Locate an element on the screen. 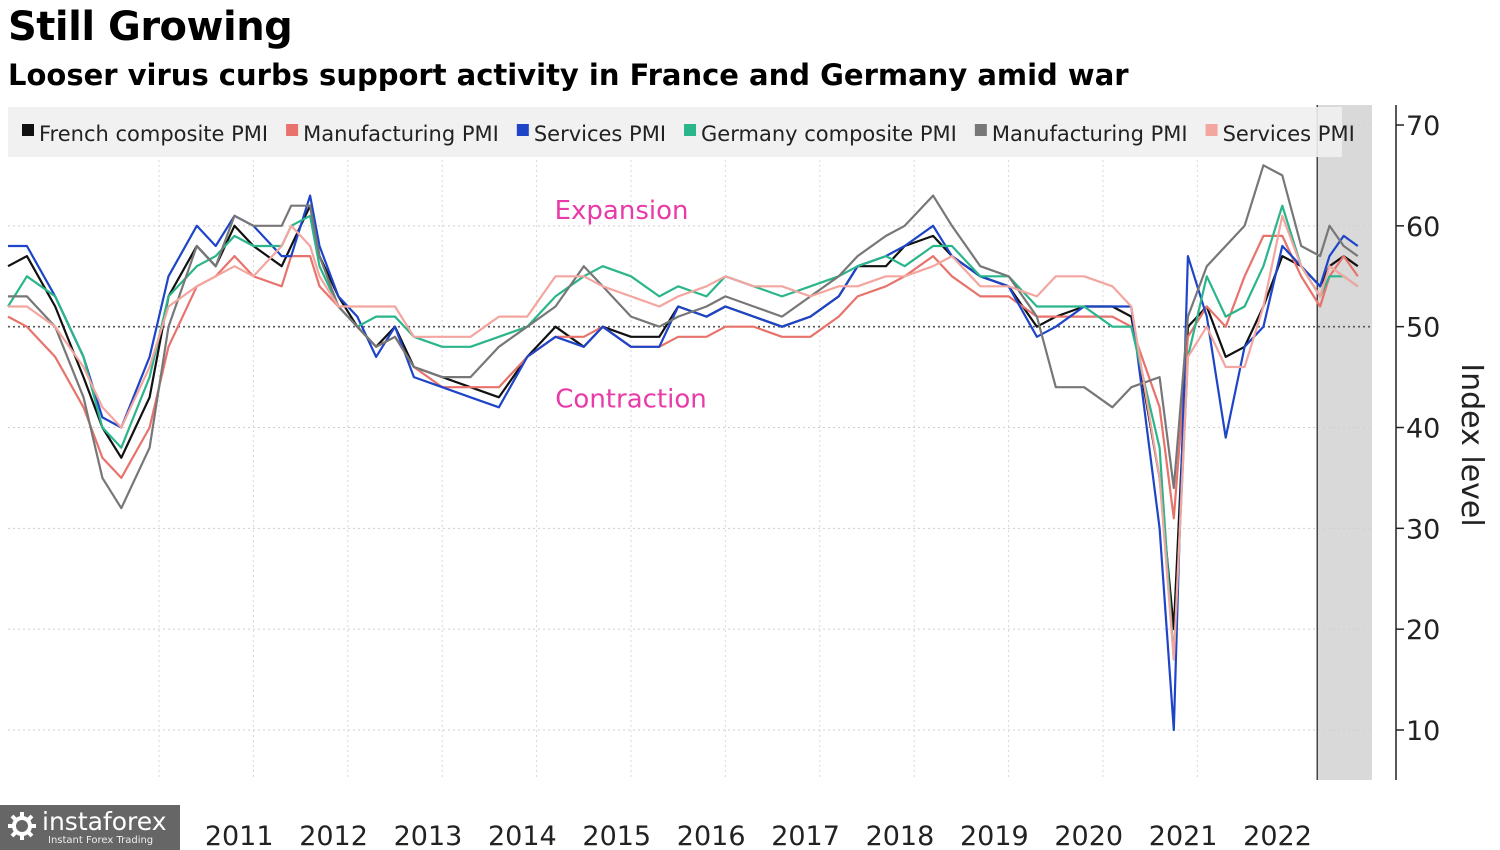 This screenshot has width=1500, height=850. y-tick-label-20: 20 is located at coordinates (1423, 630).